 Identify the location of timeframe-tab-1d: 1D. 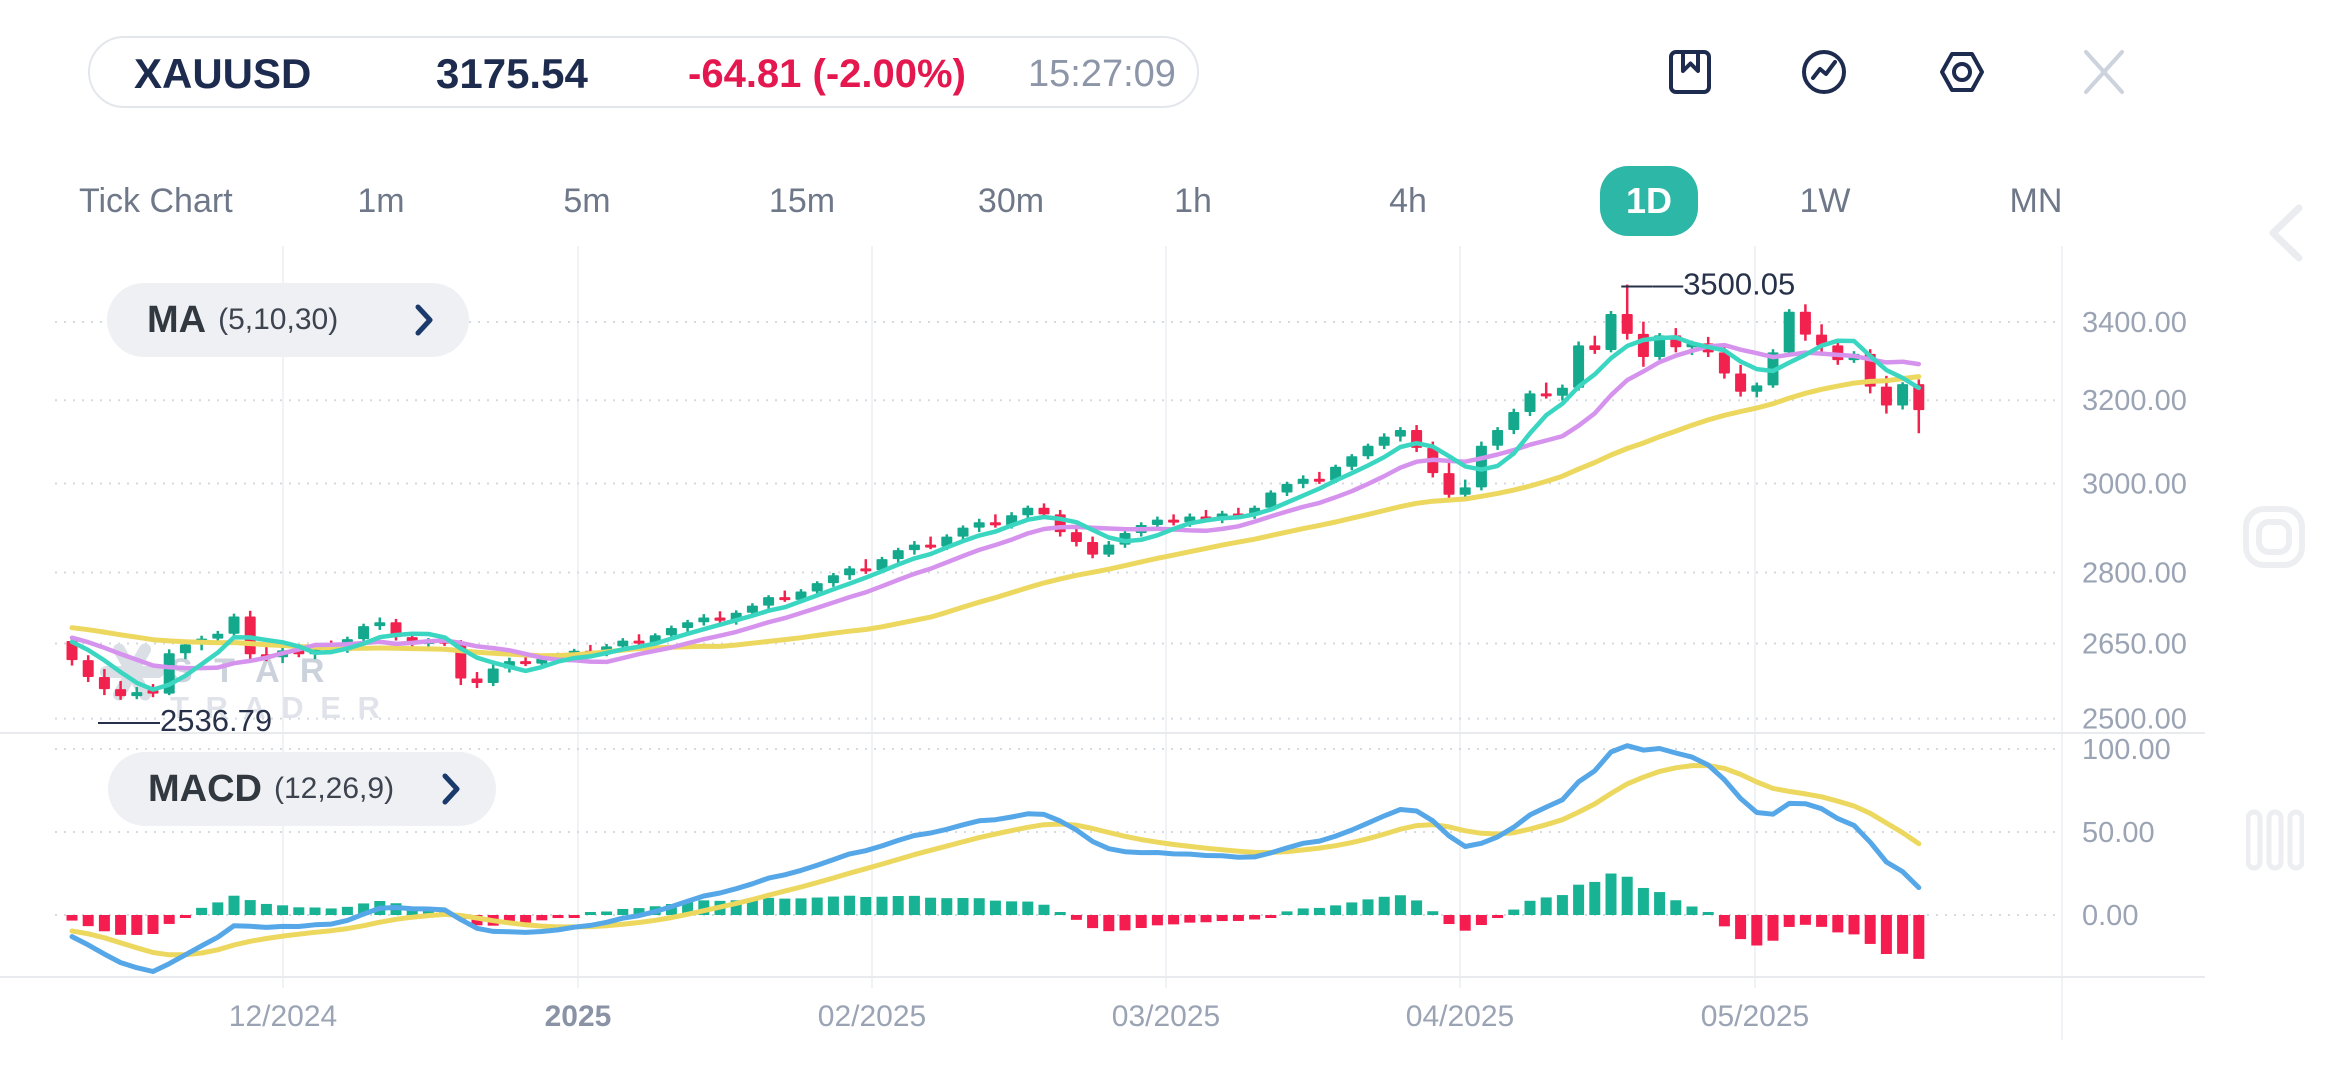
(1649, 201).